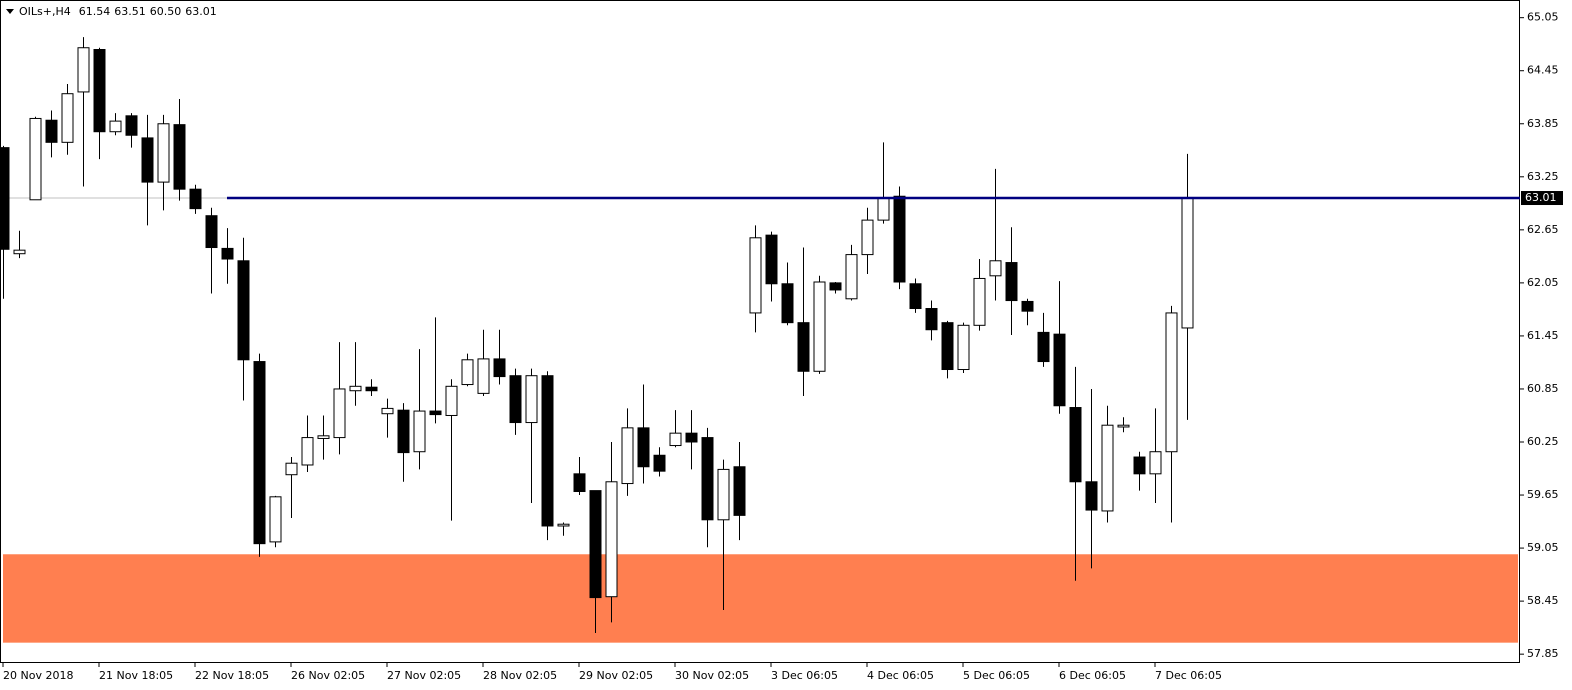 The image size is (1572, 690). What do you see at coordinates (232, 675) in the screenshot?
I see `x-tick-label: 22 Nov 18:05` at bounding box center [232, 675].